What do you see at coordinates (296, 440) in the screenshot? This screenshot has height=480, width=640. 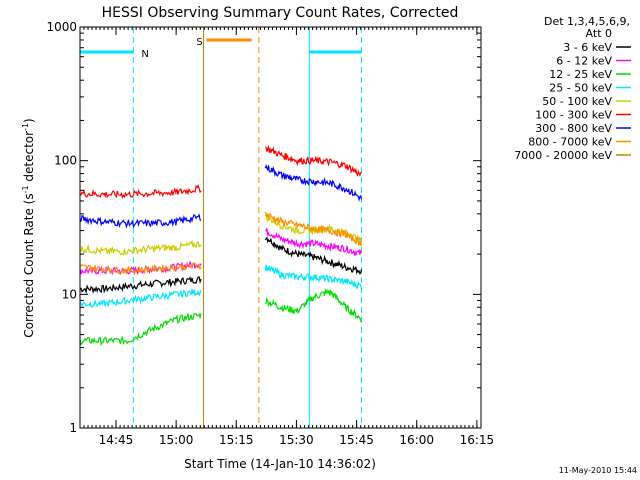 I see `x-tick-label-3: 15:30` at bounding box center [296, 440].